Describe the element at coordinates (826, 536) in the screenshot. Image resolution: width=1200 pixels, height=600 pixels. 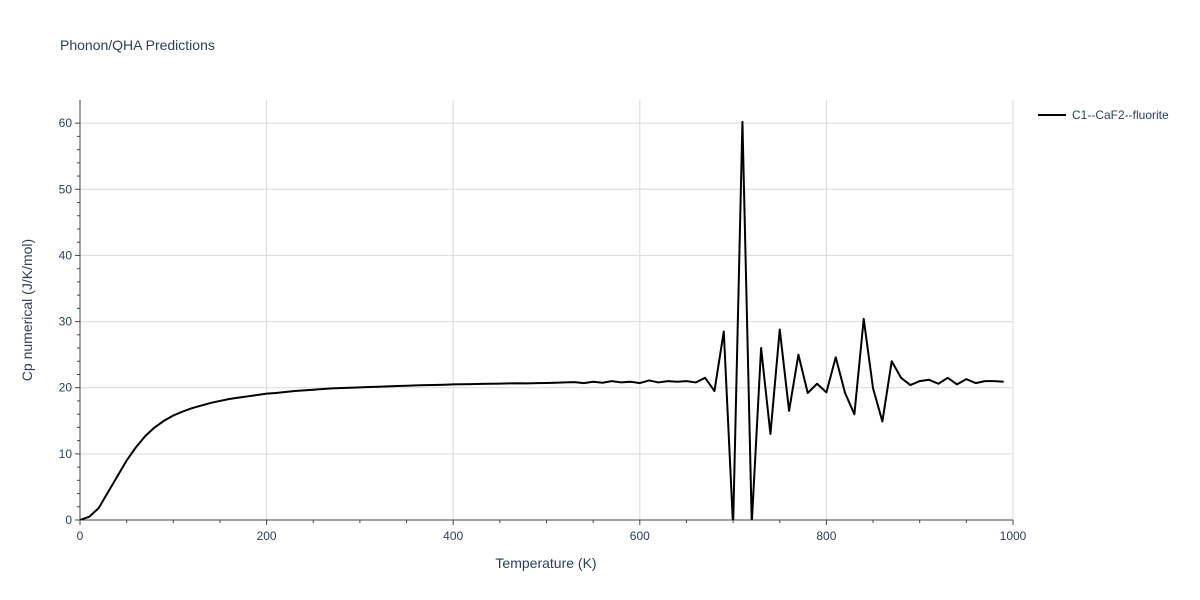
I see `x-tick-label: 800` at that location.